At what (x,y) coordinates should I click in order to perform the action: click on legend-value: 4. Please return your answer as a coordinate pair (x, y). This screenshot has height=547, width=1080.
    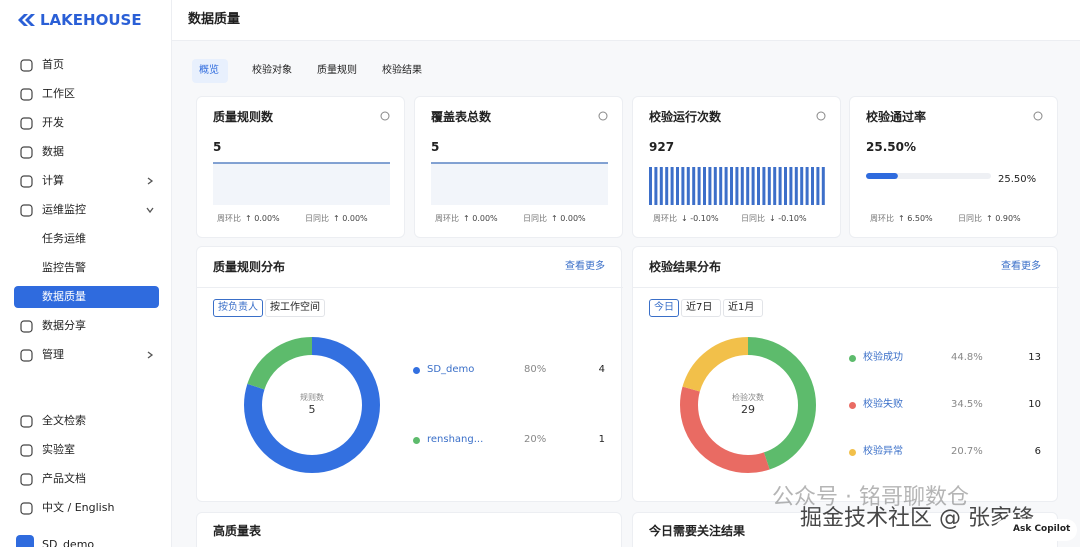
    Looking at the image, I should click on (601, 369).